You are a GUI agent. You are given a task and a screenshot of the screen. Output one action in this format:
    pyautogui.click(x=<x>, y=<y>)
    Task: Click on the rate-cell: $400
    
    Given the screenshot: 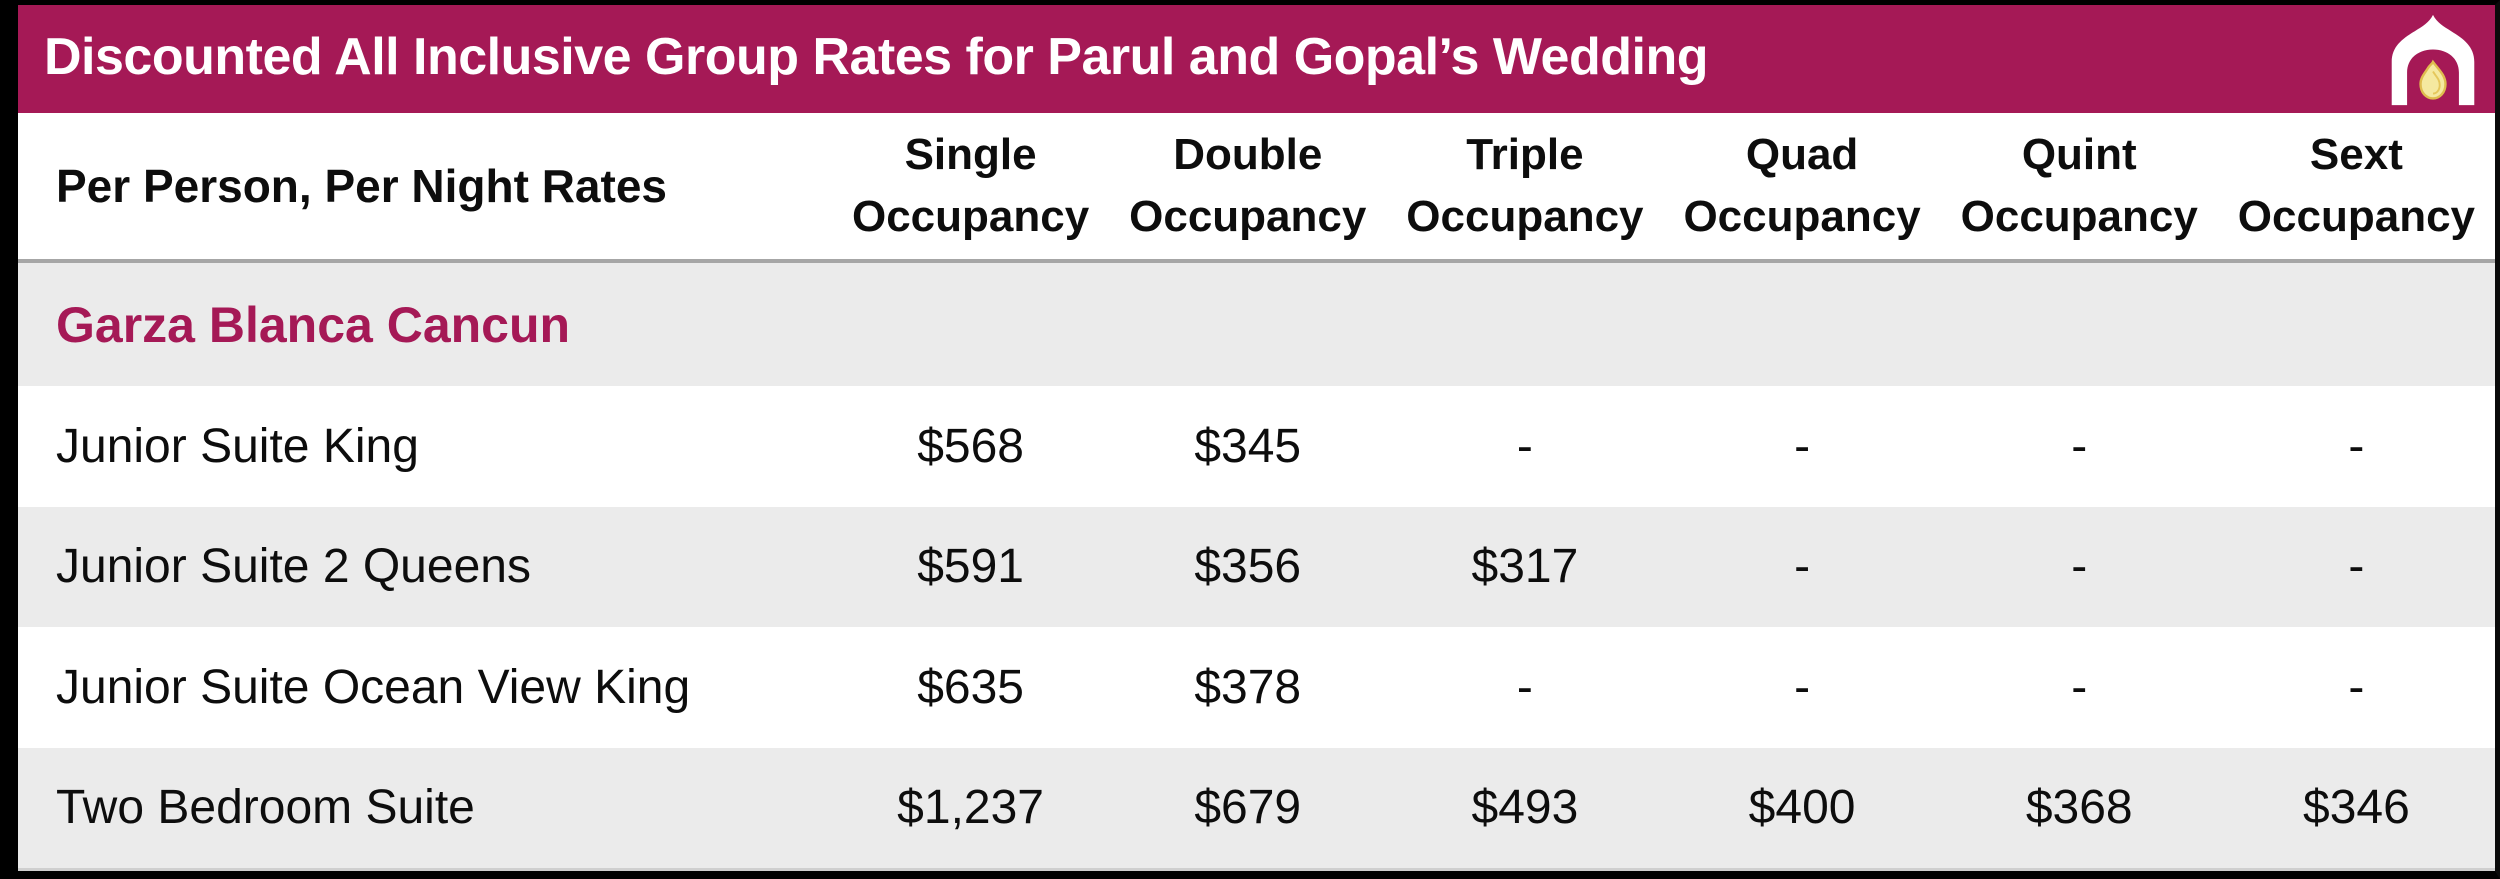 What is the action you would take?
    pyautogui.click(x=1802, y=808)
    